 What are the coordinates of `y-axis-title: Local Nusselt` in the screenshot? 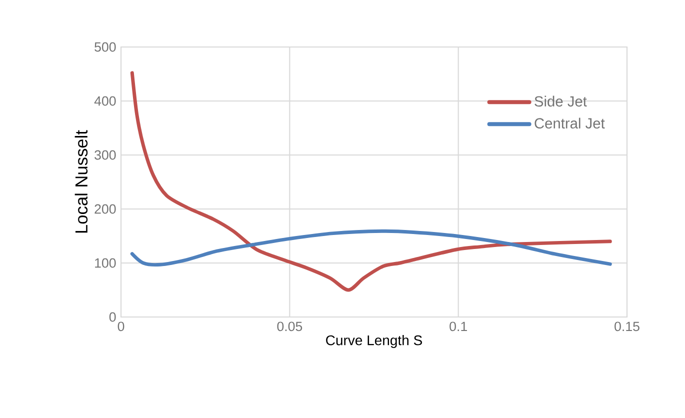 It's located at (81, 181).